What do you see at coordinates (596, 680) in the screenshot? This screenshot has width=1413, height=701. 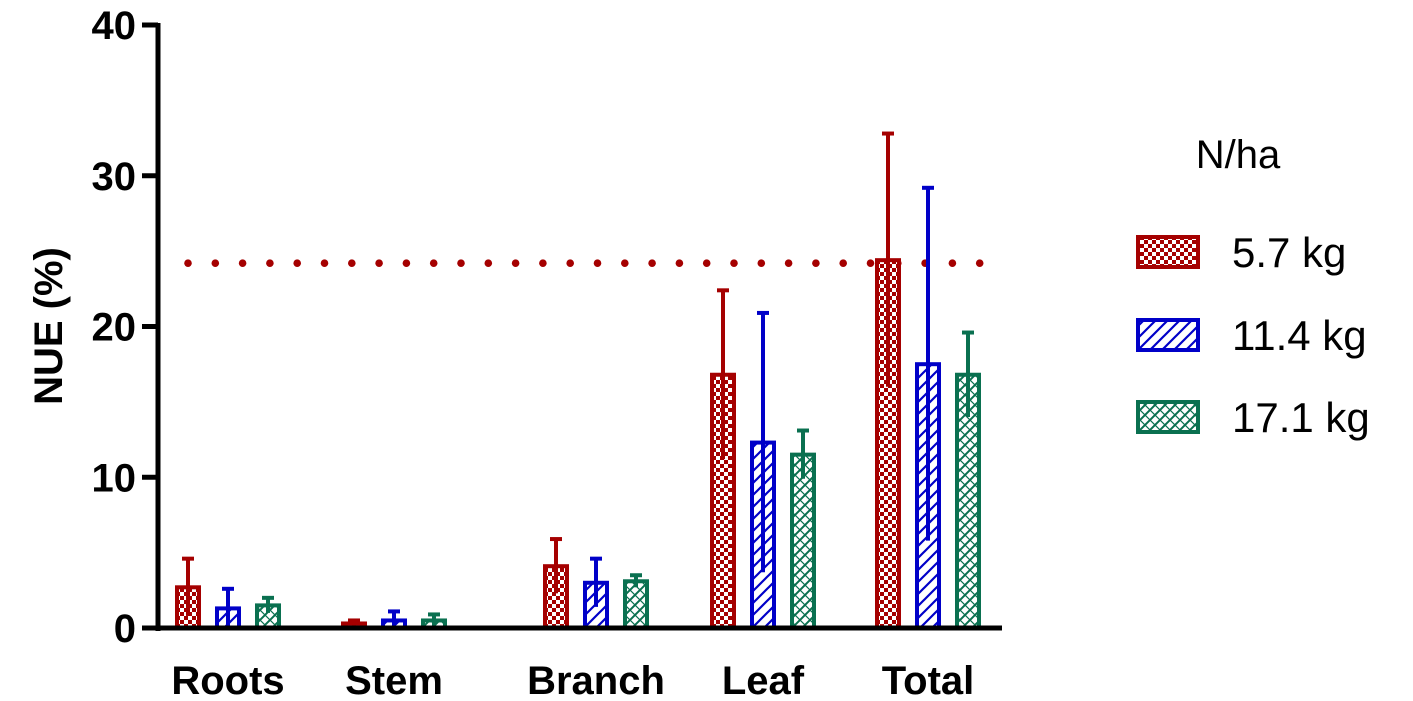 I see `x-tick-label: Branch` at bounding box center [596, 680].